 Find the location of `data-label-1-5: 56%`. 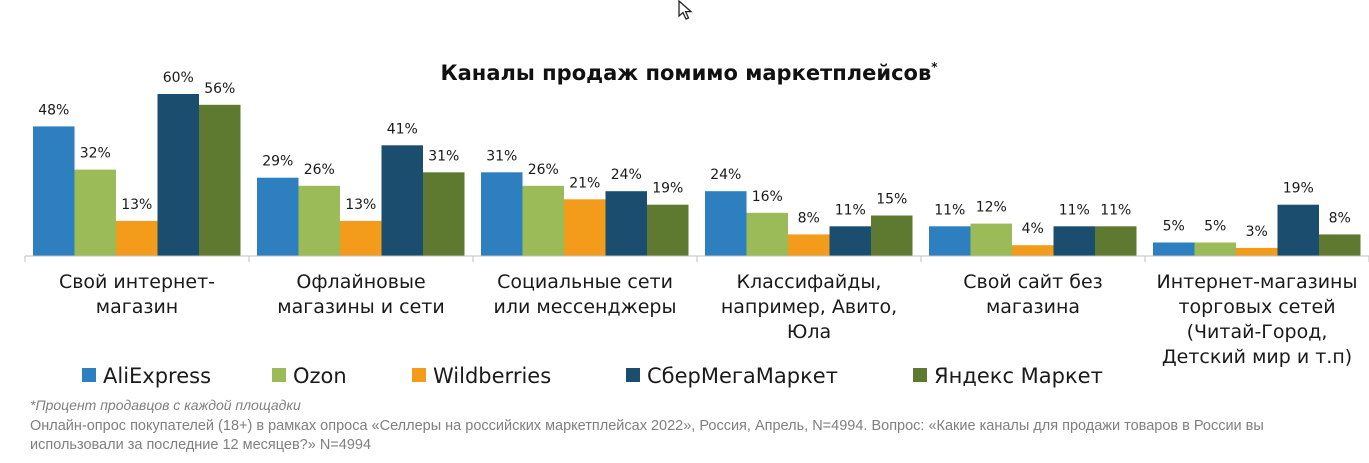

data-label-1-5: 56% is located at coordinates (219, 89).